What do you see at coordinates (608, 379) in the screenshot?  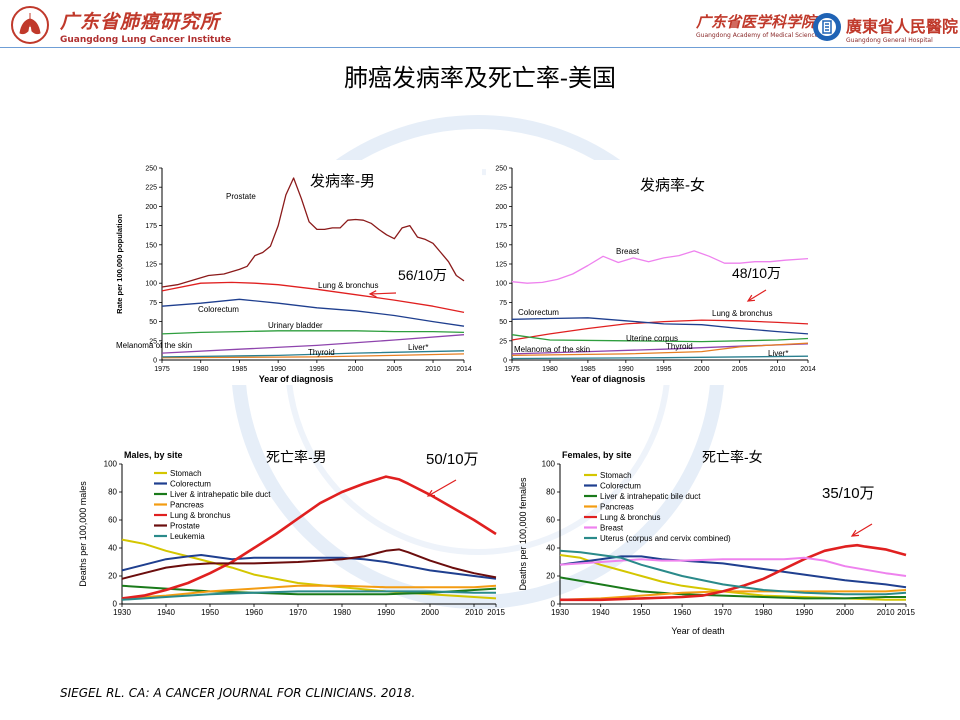 I see `x-axis-label: Year of diagnosis` at bounding box center [608, 379].